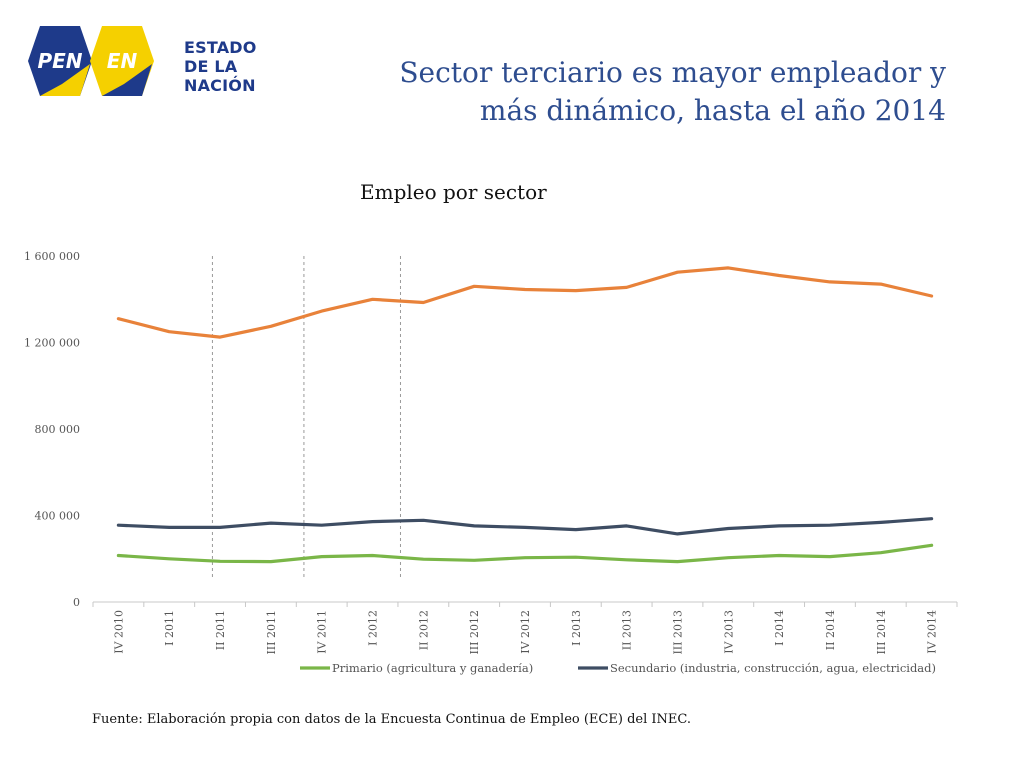 The height and width of the screenshot is (768, 1024). What do you see at coordinates (322, 632) in the screenshot?
I see `x-tick-label: IV 2011` at bounding box center [322, 632].